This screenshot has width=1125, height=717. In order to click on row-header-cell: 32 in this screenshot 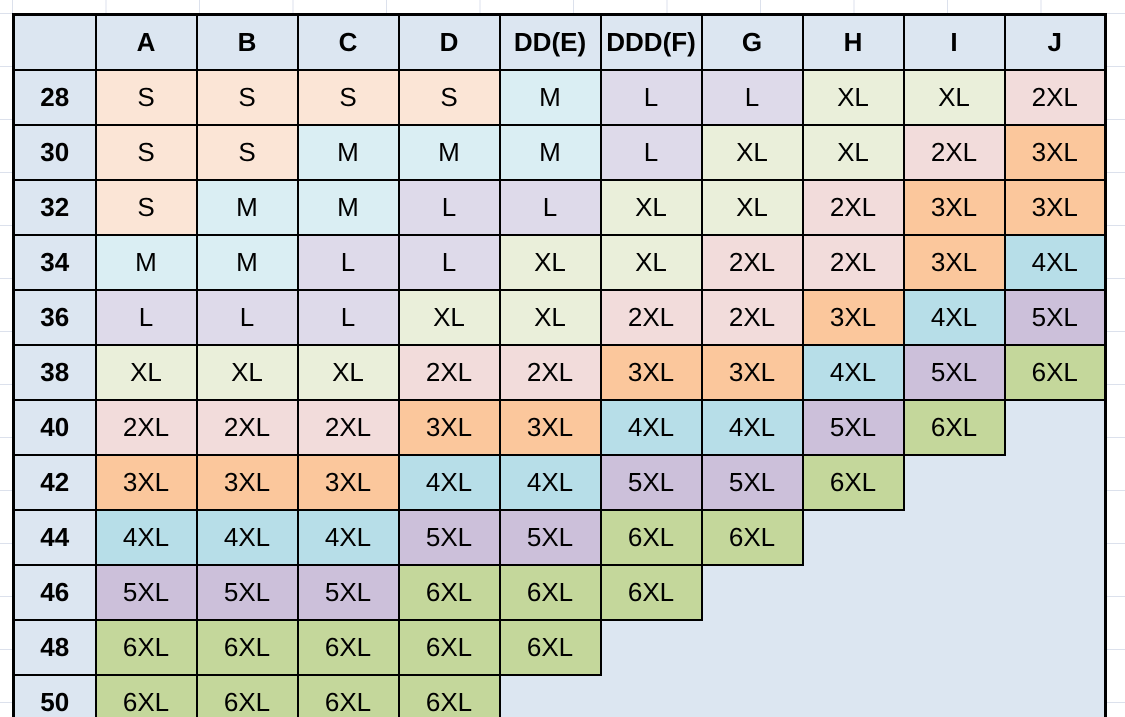, I will do `click(54, 207)`.